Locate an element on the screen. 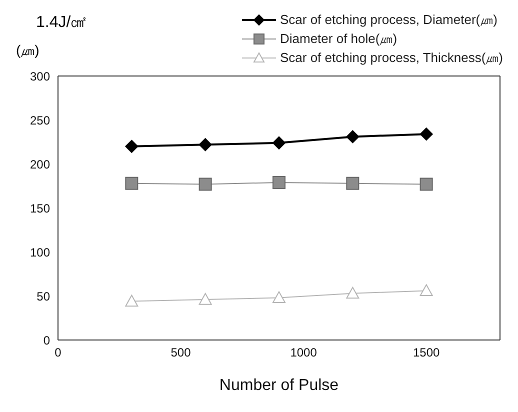  x-tick-label: 1500 is located at coordinates (426, 353).